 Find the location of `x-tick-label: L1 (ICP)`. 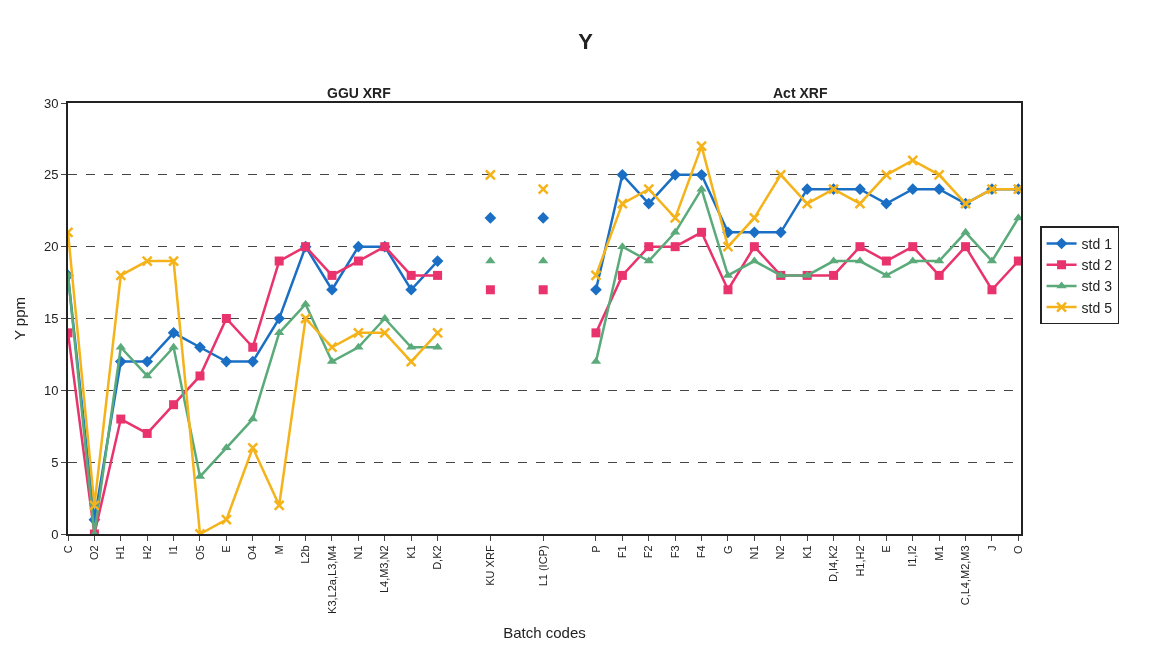

x-tick-label: L1 (ICP) is located at coordinates (542, 566).